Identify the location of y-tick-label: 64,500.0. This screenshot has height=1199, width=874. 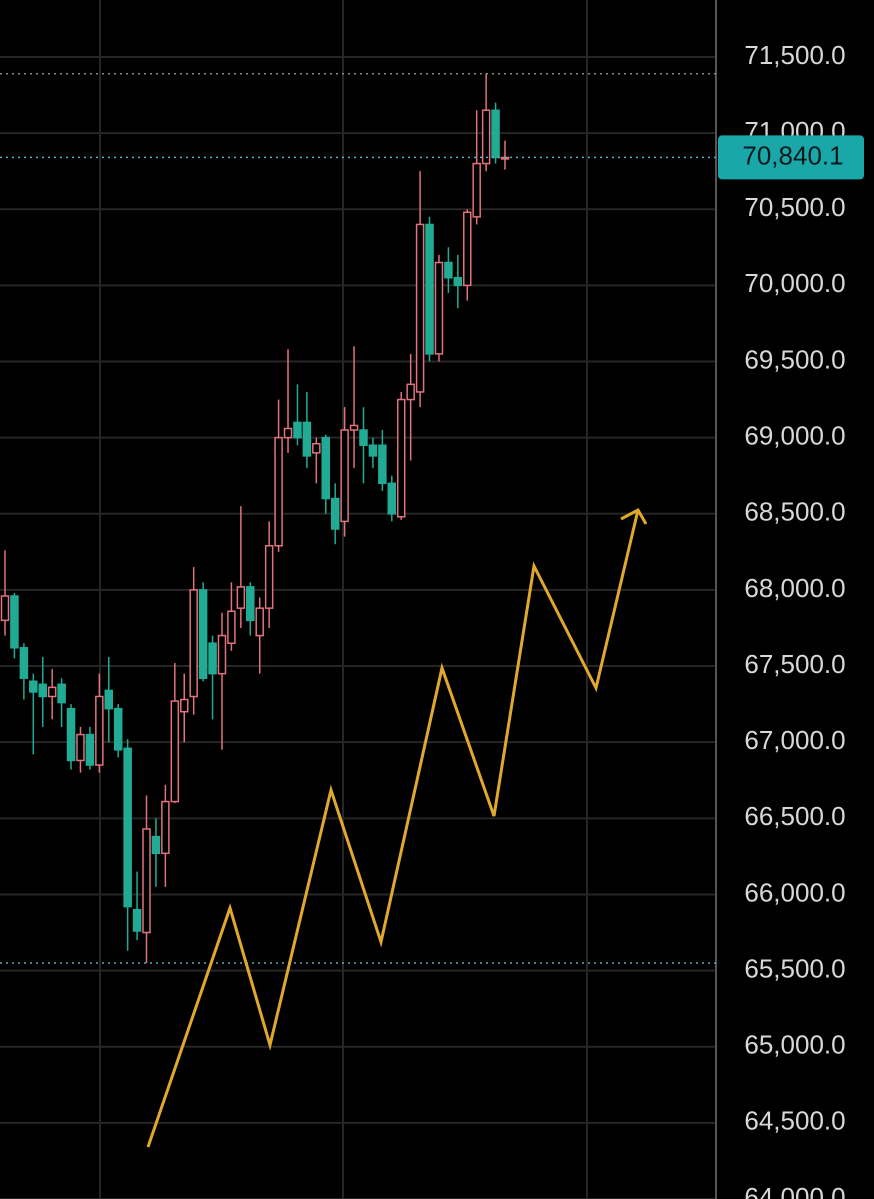
(794, 1121).